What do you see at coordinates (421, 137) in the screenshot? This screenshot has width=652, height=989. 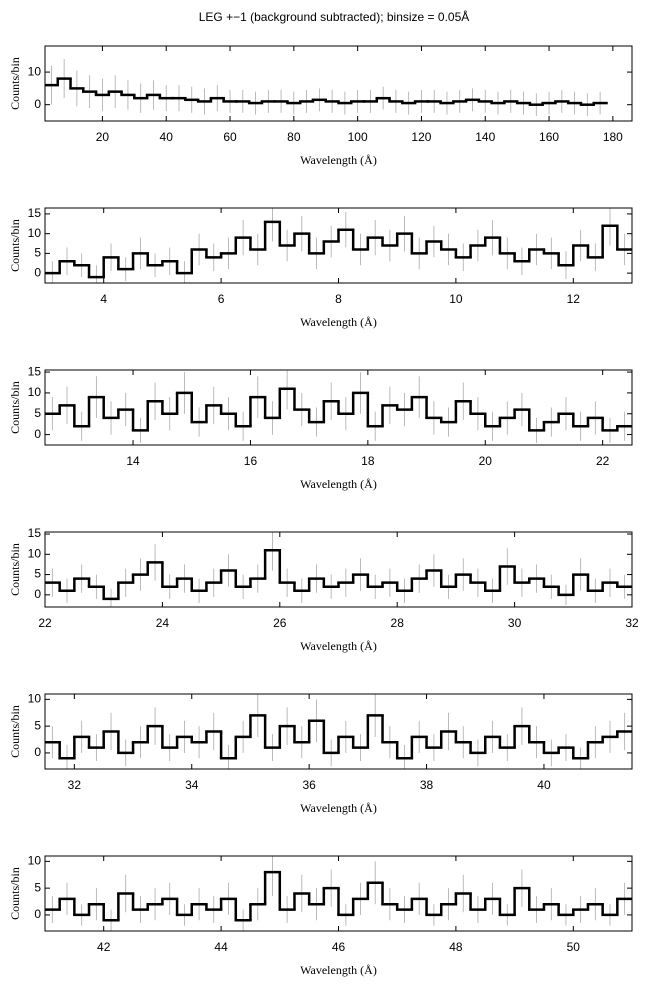 I see `x-tick-label: 120` at bounding box center [421, 137].